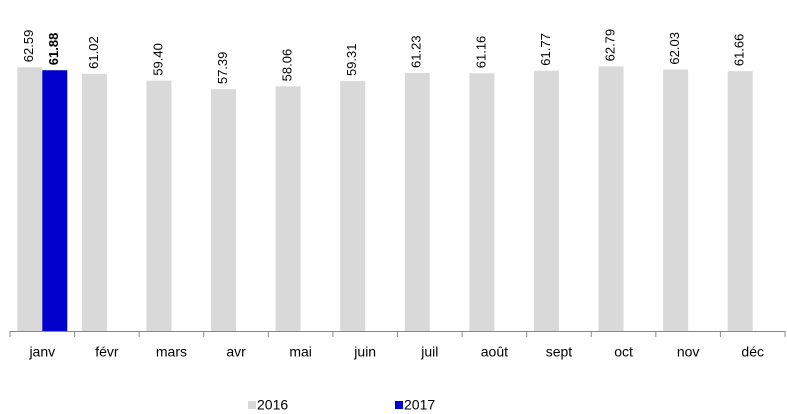  I want to click on x-tick-label: avr, so click(236, 352).